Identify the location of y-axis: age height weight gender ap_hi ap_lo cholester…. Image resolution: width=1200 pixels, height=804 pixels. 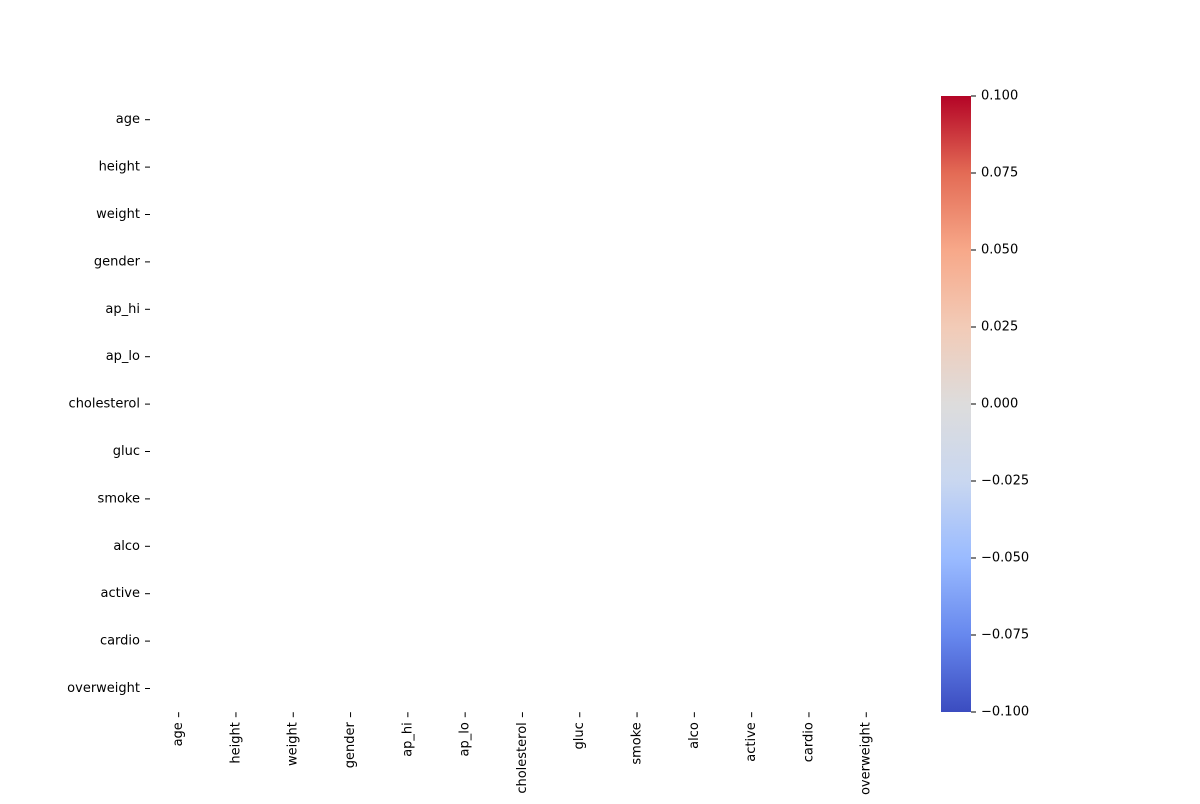
(108, 404).